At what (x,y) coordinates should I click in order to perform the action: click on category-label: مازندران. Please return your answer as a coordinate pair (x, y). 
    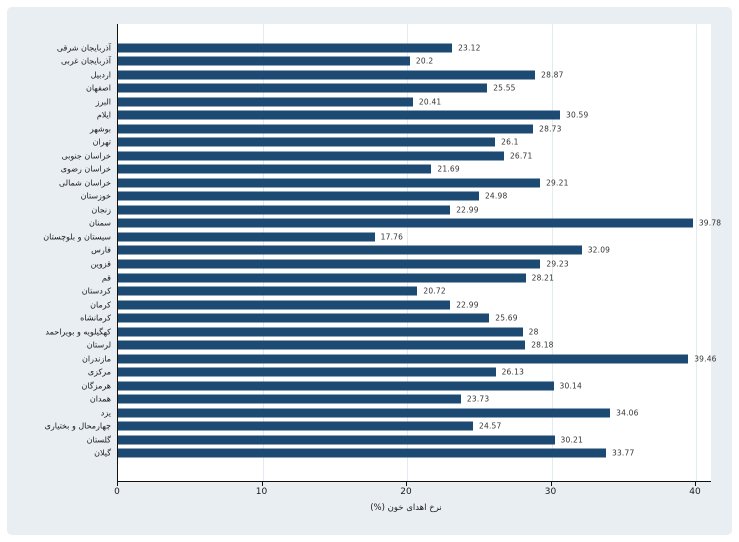
    Looking at the image, I should click on (96, 359).